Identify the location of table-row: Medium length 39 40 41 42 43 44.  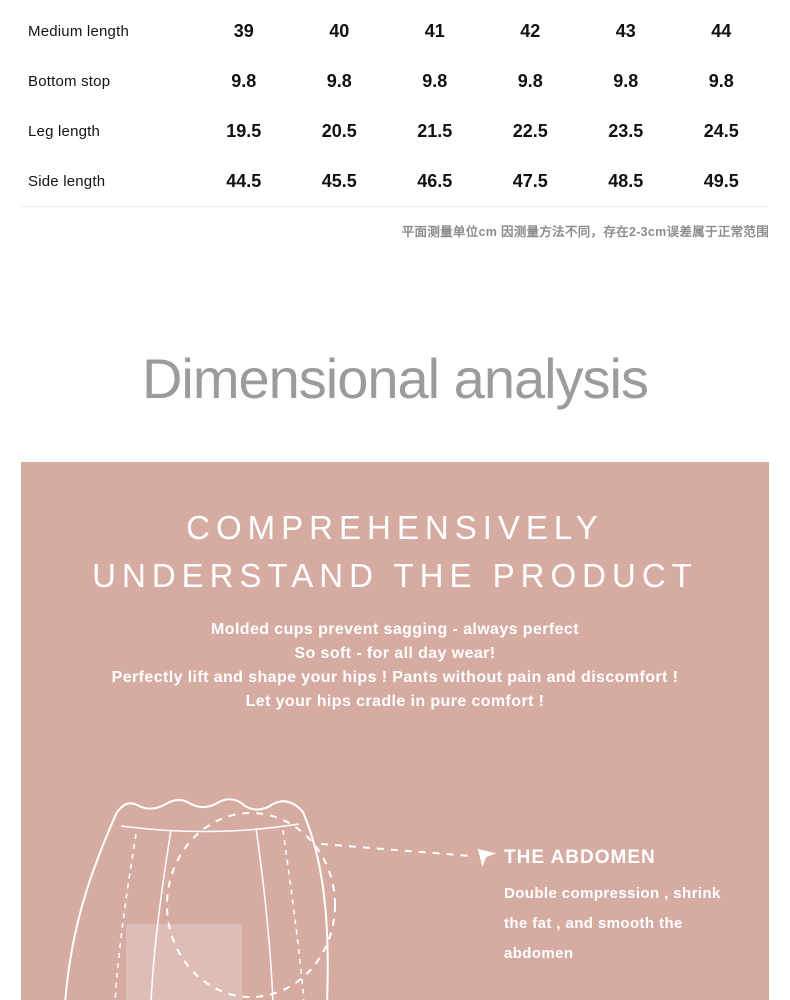
(395, 31).